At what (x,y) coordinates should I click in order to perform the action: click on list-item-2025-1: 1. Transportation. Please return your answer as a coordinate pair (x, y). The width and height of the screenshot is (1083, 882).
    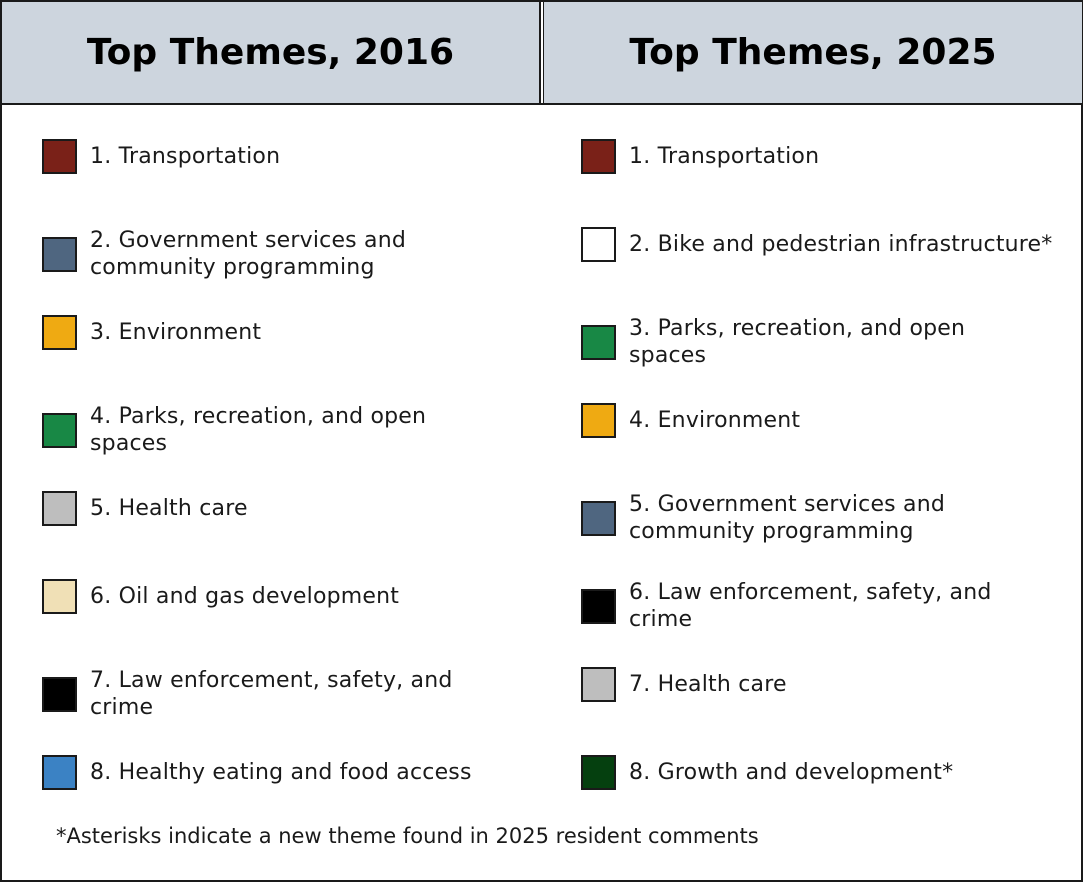
    Looking at the image, I should click on (700, 156).